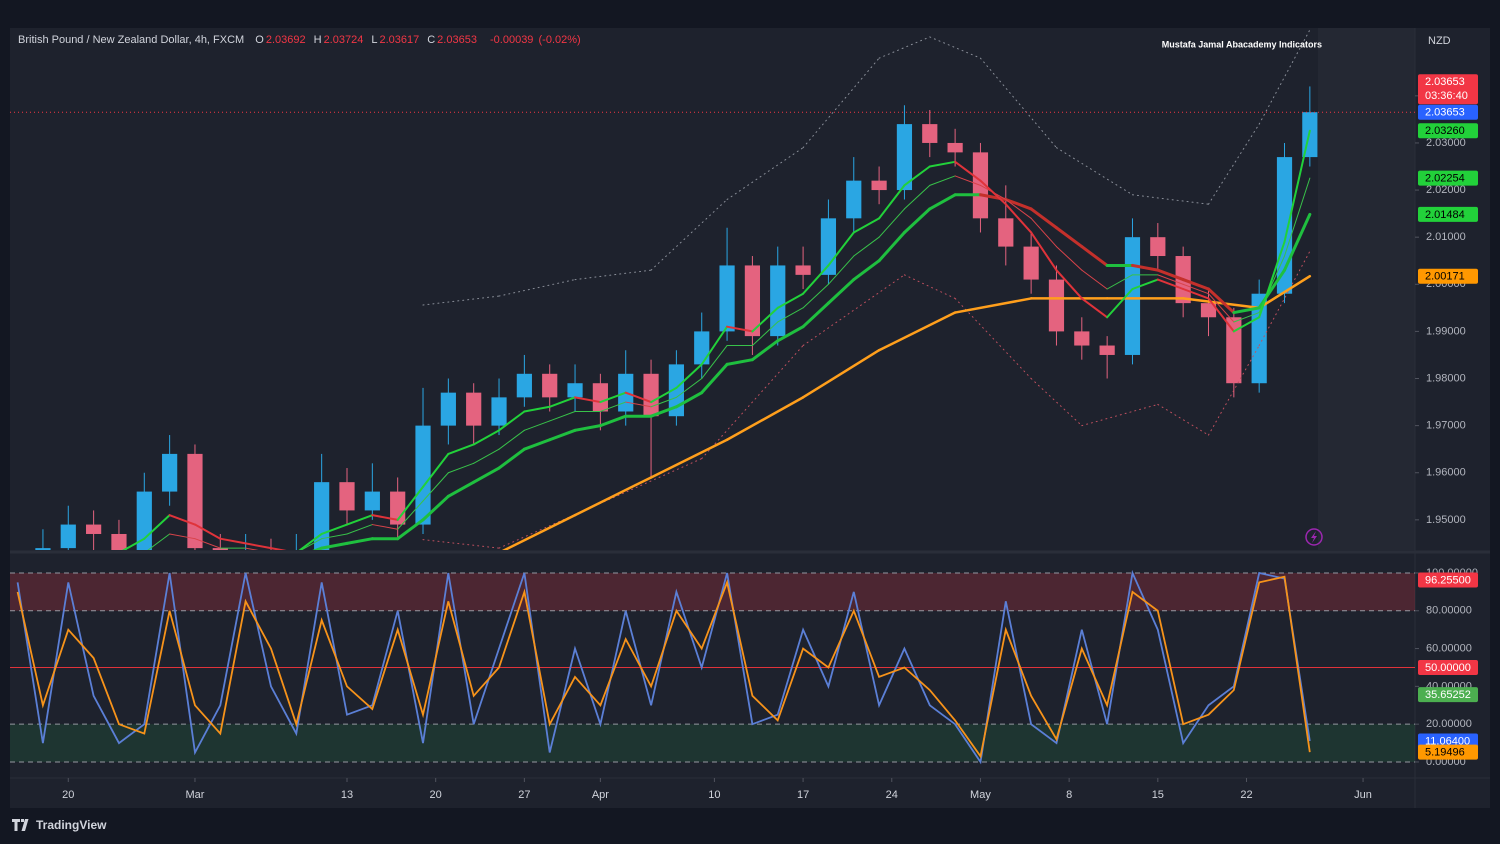 The width and height of the screenshot is (1500, 844). What do you see at coordinates (803, 795) in the screenshot?
I see `x-tick-label: 17` at bounding box center [803, 795].